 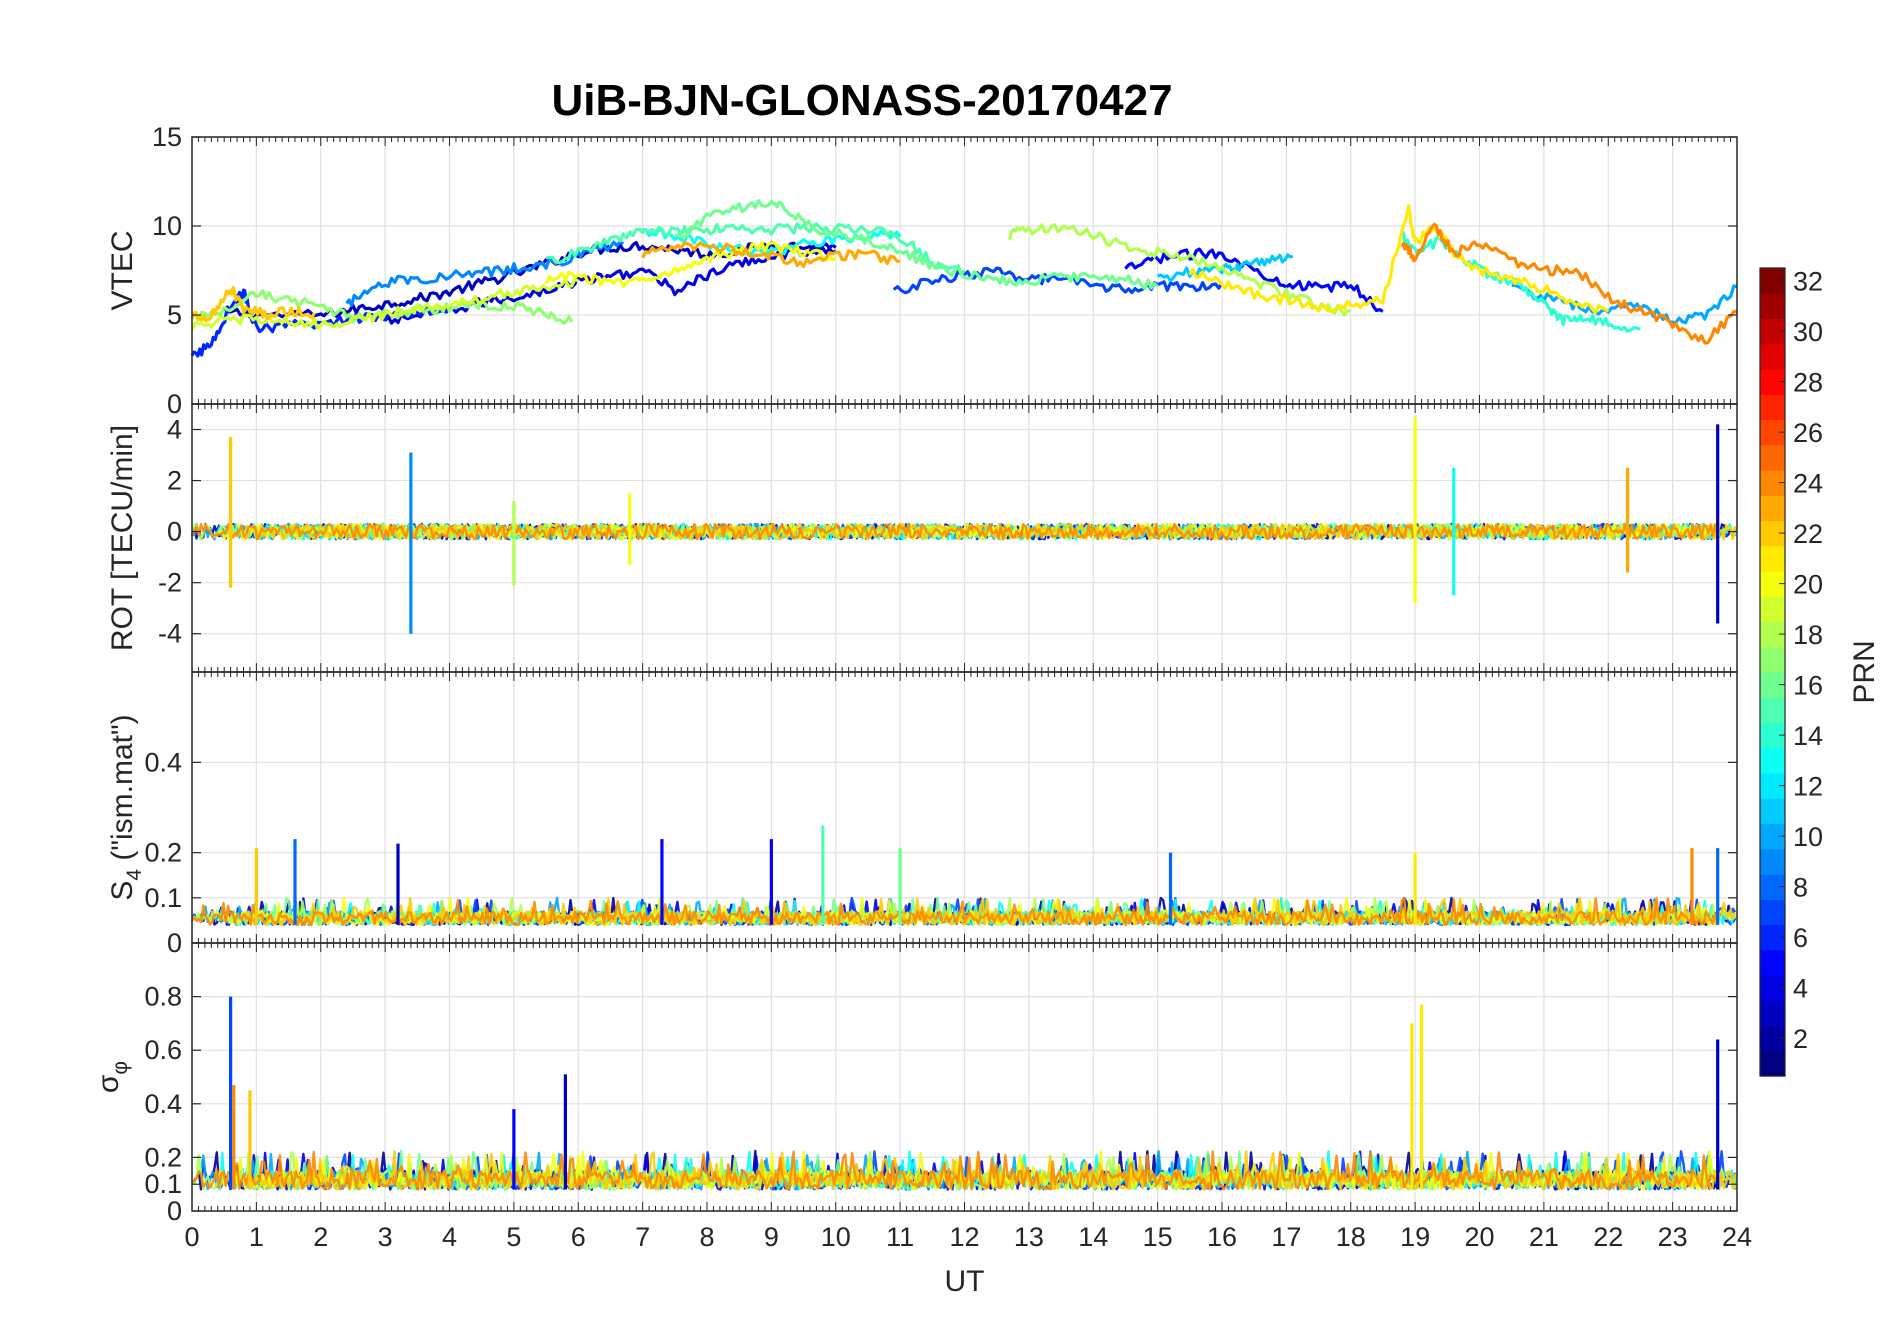 I want to click on x-axis-label: UT, so click(x=965, y=1281).